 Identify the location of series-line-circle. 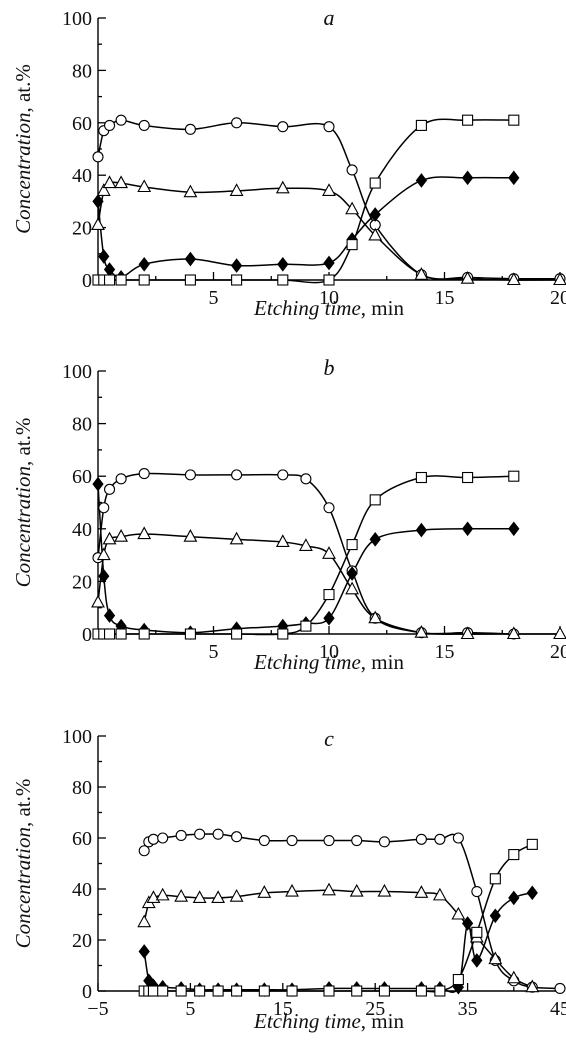
(329, 200).